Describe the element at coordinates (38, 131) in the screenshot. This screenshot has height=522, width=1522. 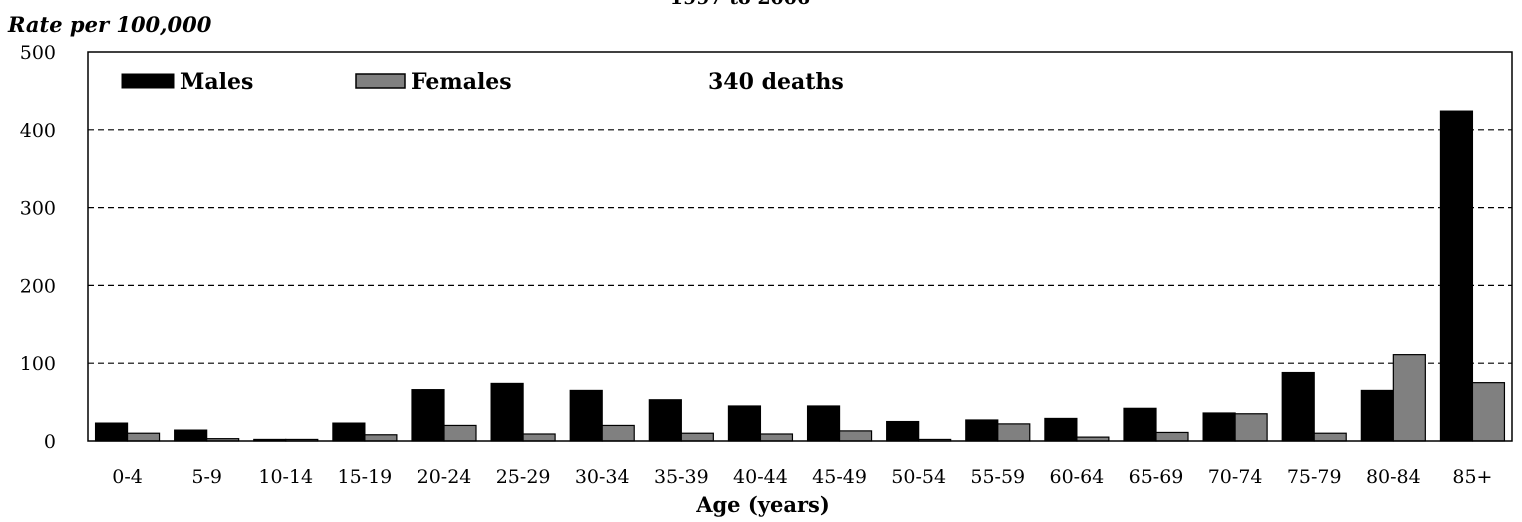
I see `y-tick-label: 400` at that location.